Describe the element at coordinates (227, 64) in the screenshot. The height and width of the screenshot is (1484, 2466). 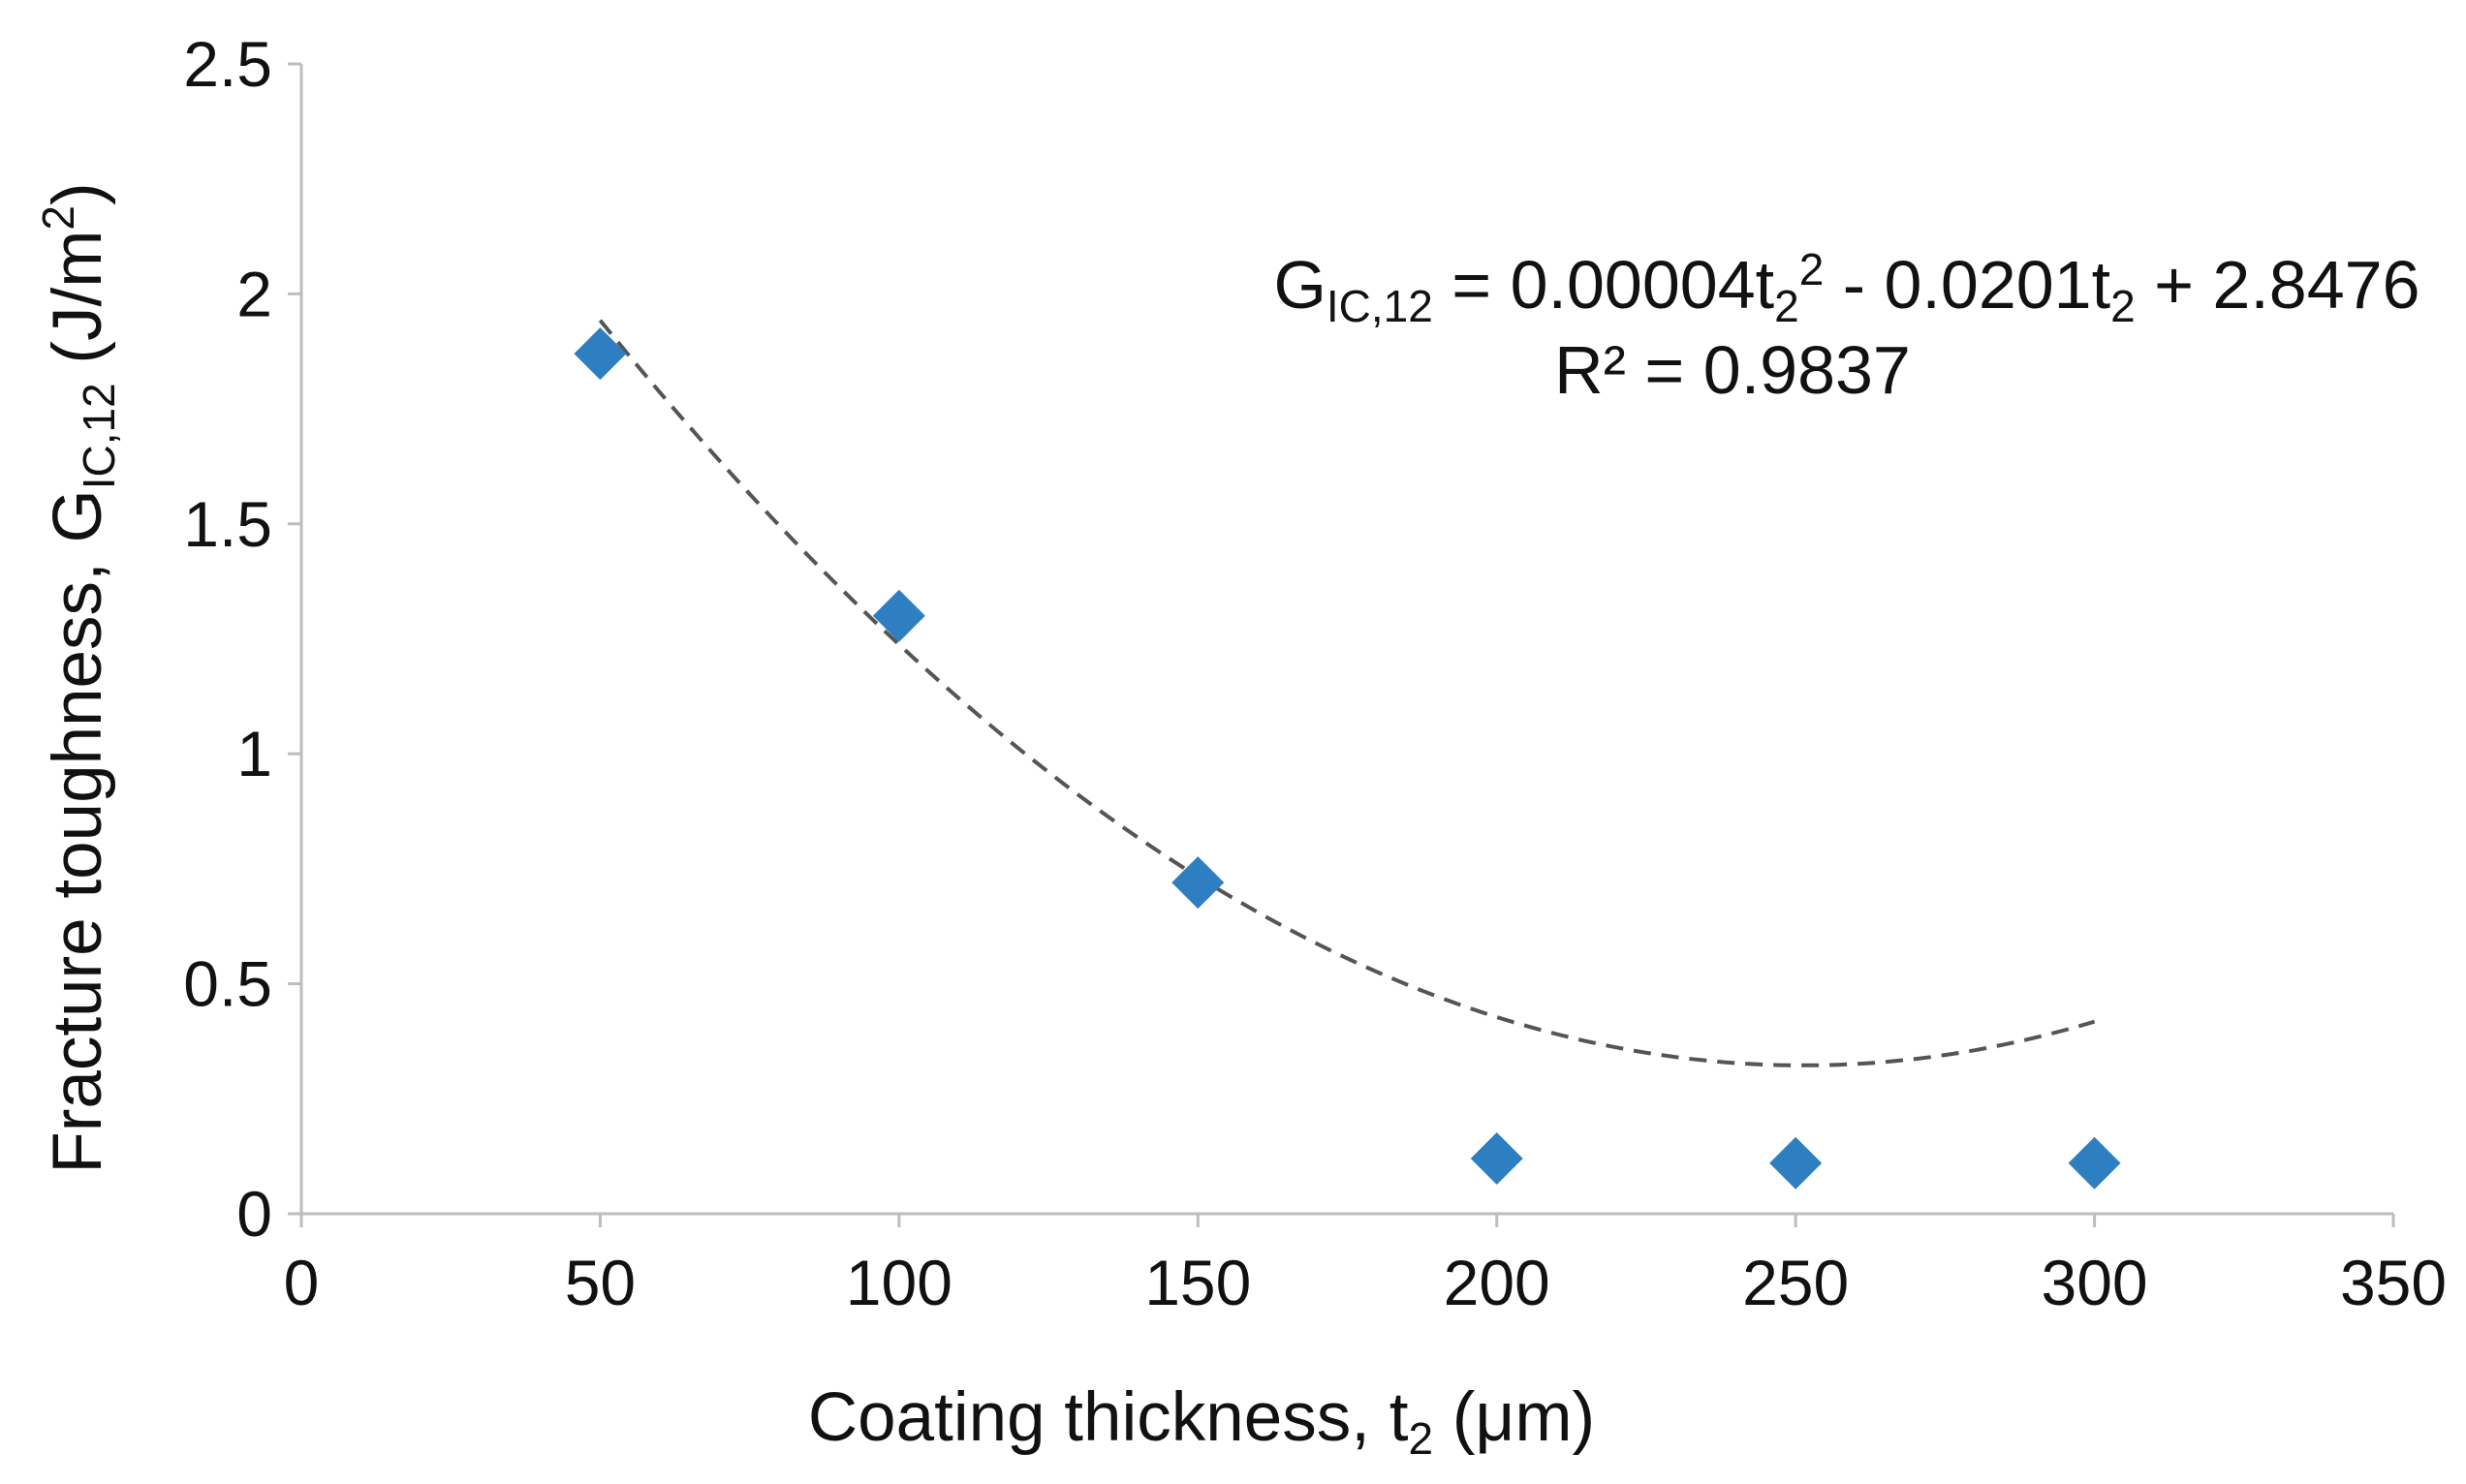
I see `y-tick-label: 2.5` at that location.